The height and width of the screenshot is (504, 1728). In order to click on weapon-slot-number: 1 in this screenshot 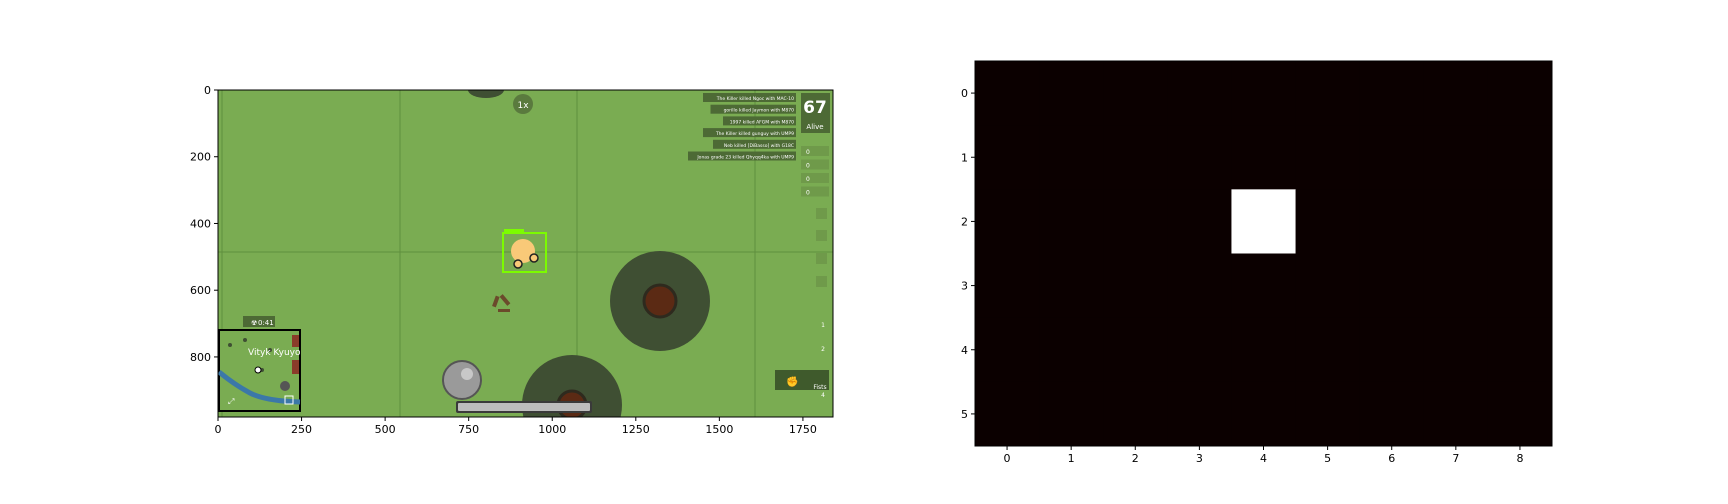, I will do `click(823, 325)`.